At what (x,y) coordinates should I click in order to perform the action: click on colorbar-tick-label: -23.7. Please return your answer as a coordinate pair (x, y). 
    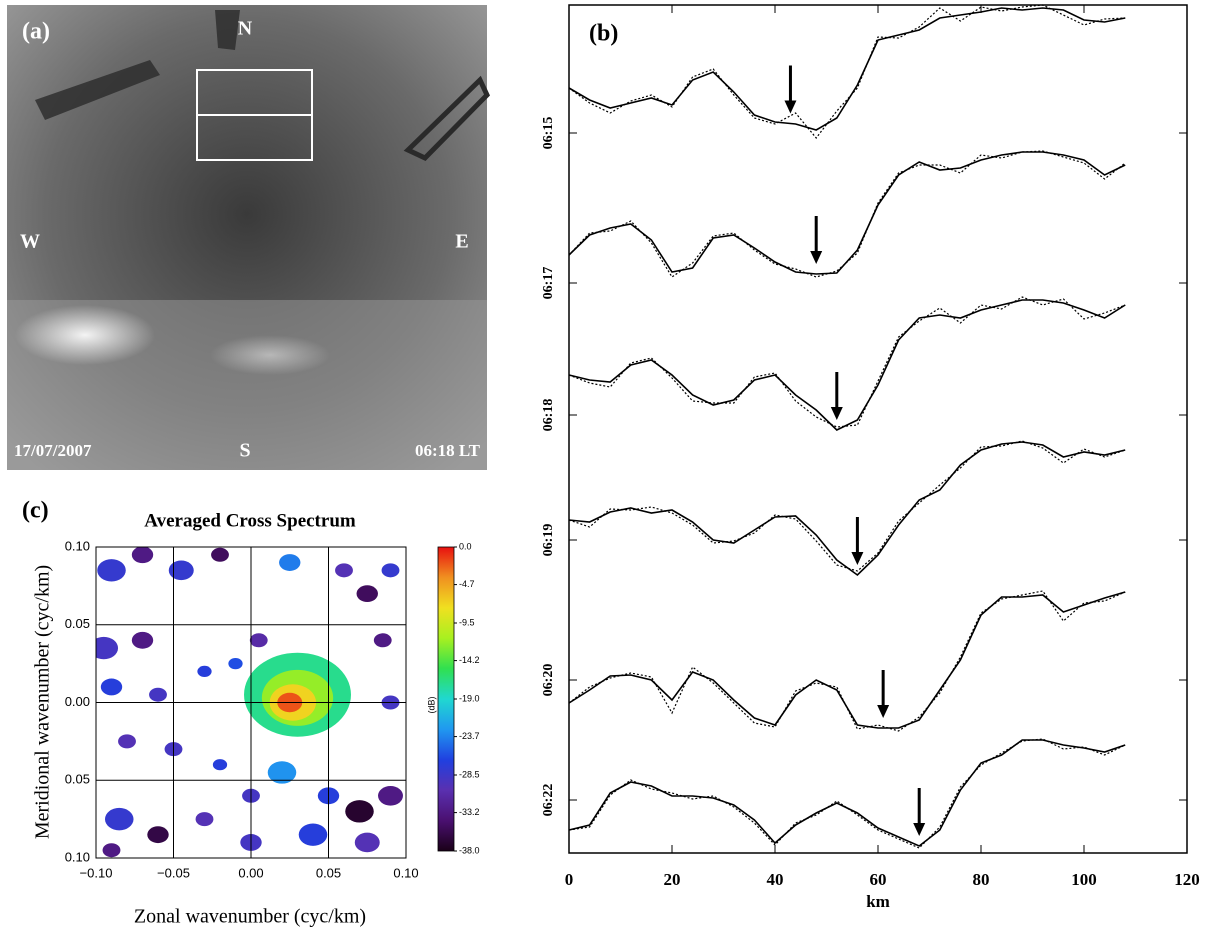
    Looking at the image, I should click on (469, 736).